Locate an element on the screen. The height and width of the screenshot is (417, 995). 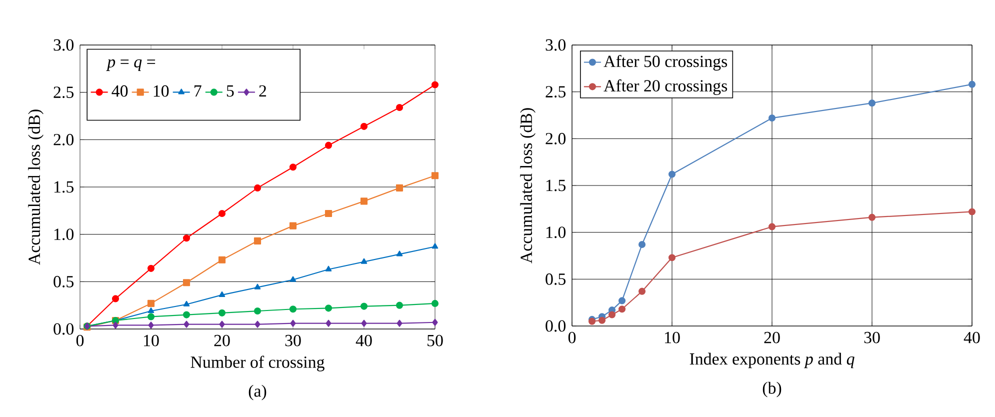
legend-label: After 50 crossings is located at coordinates (666, 63).